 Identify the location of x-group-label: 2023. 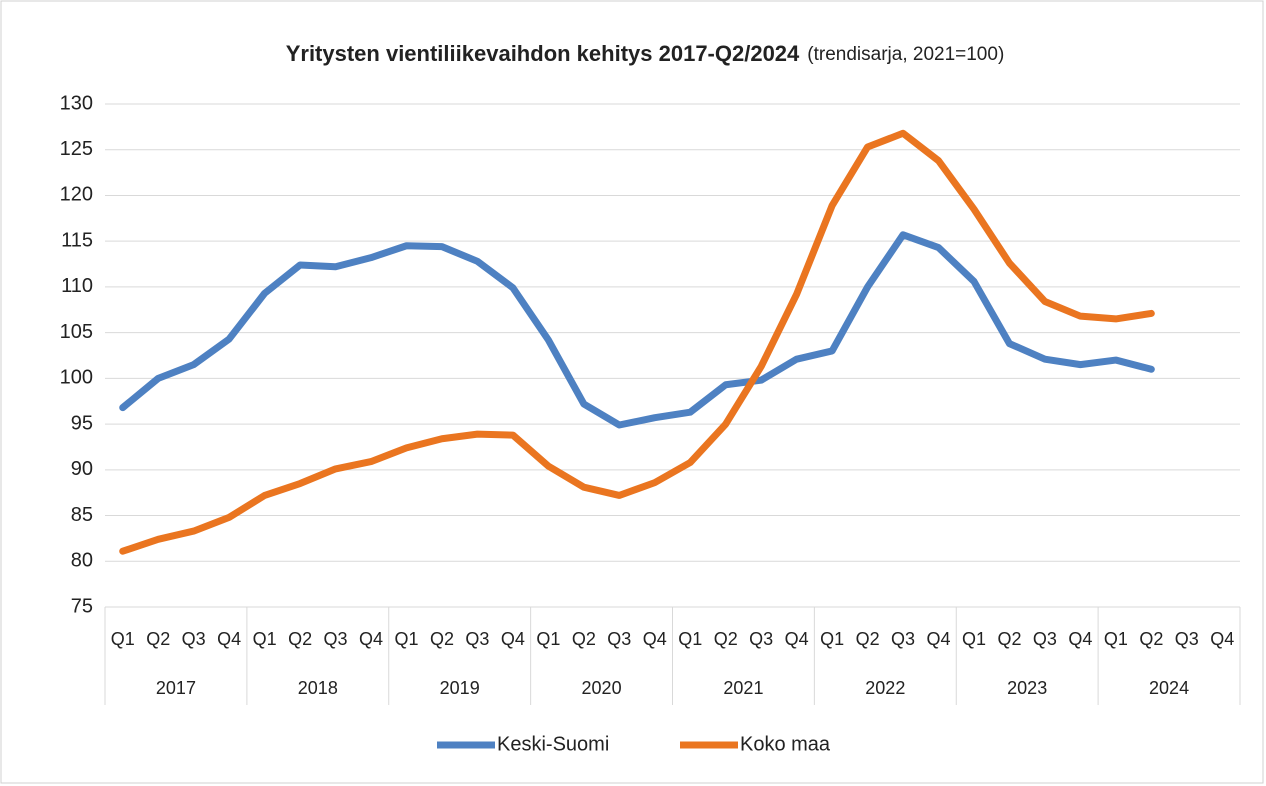
(1027, 688).